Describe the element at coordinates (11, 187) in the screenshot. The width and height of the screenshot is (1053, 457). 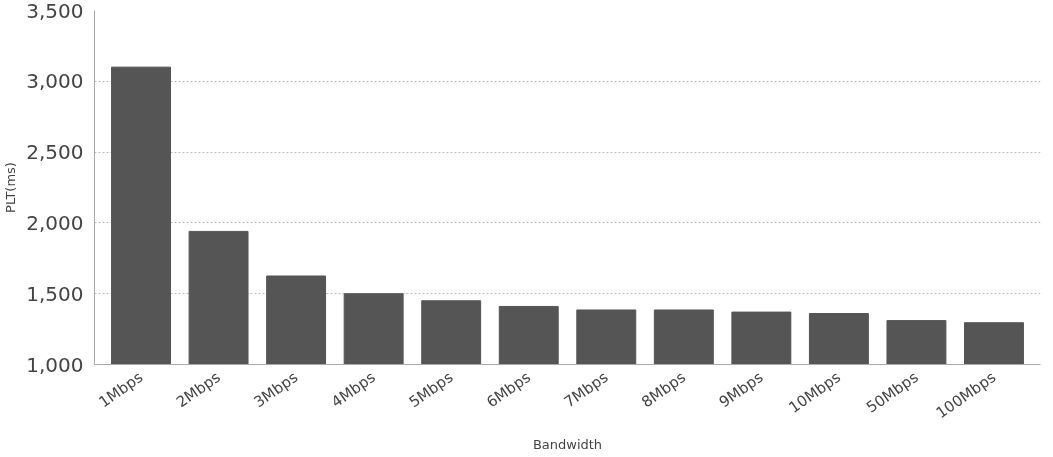
I see `y-axis-title: PLT(ms)` at that location.